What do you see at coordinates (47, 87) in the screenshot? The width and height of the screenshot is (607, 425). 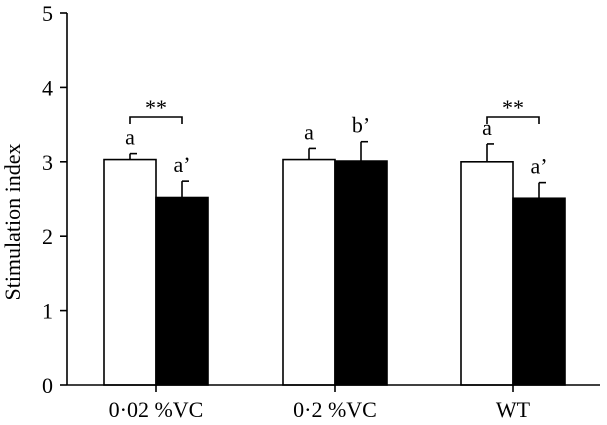 I see `y-tick-label-4: 4` at bounding box center [47, 87].